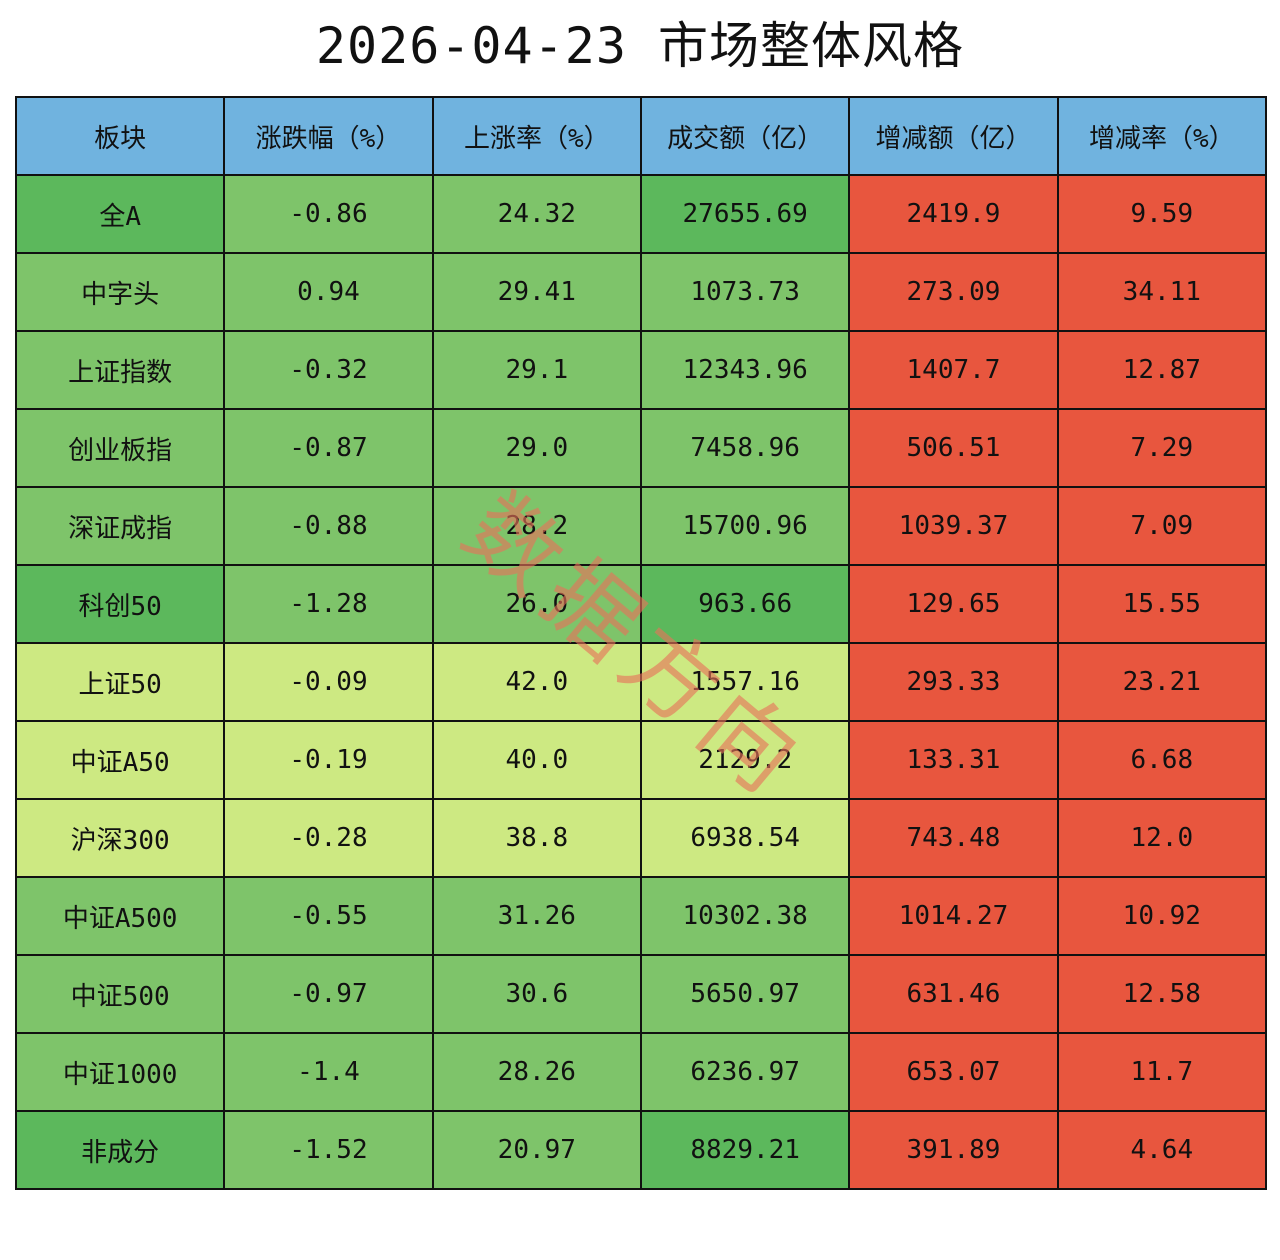  I want to click on change-pct-cell: -0.32, so click(328, 370).